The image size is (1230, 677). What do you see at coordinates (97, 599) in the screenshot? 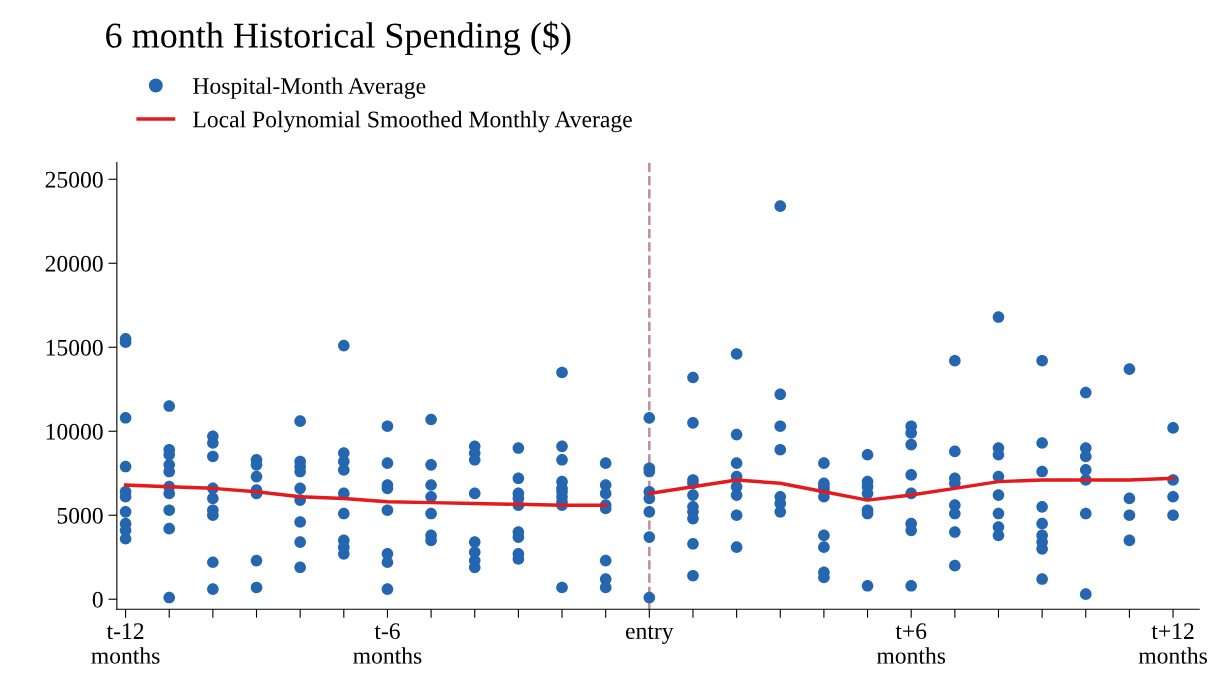
I see `y-tick-label: 0` at bounding box center [97, 599].